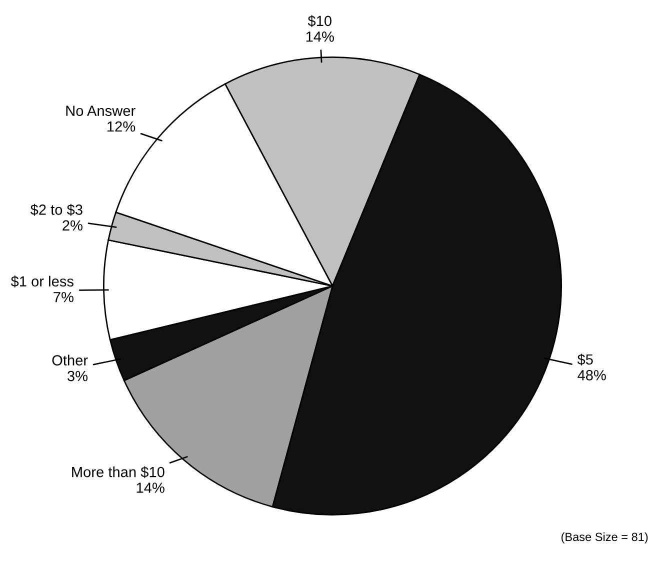  Describe the element at coordinates (56, 210) in the screenshot. I see `slice-label: $2 to $3` at that location.